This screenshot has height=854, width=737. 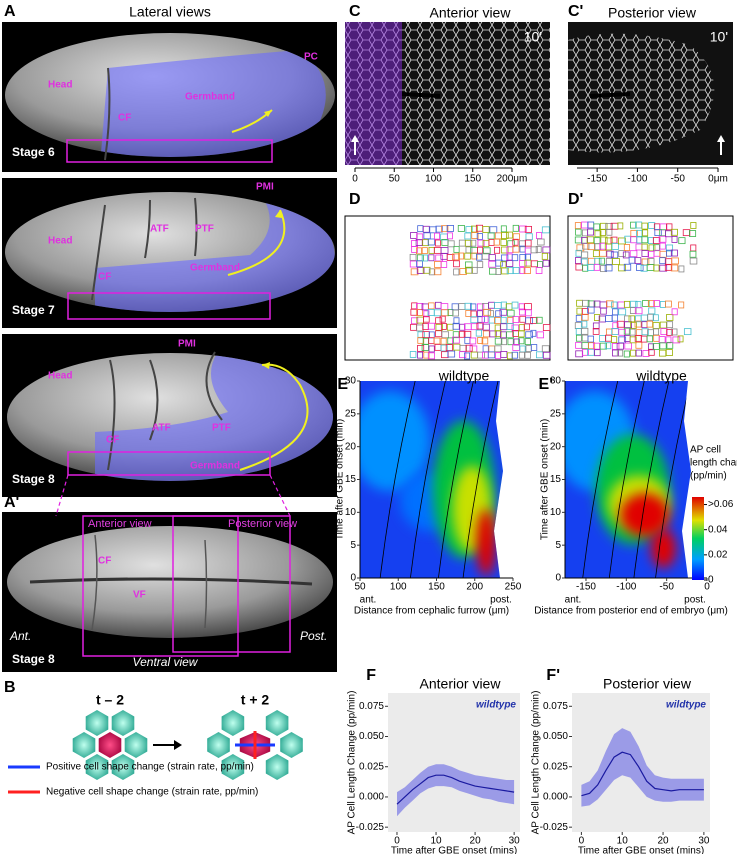 I want to click on y-tick-label: -0.025, so click(x=554, y=827).